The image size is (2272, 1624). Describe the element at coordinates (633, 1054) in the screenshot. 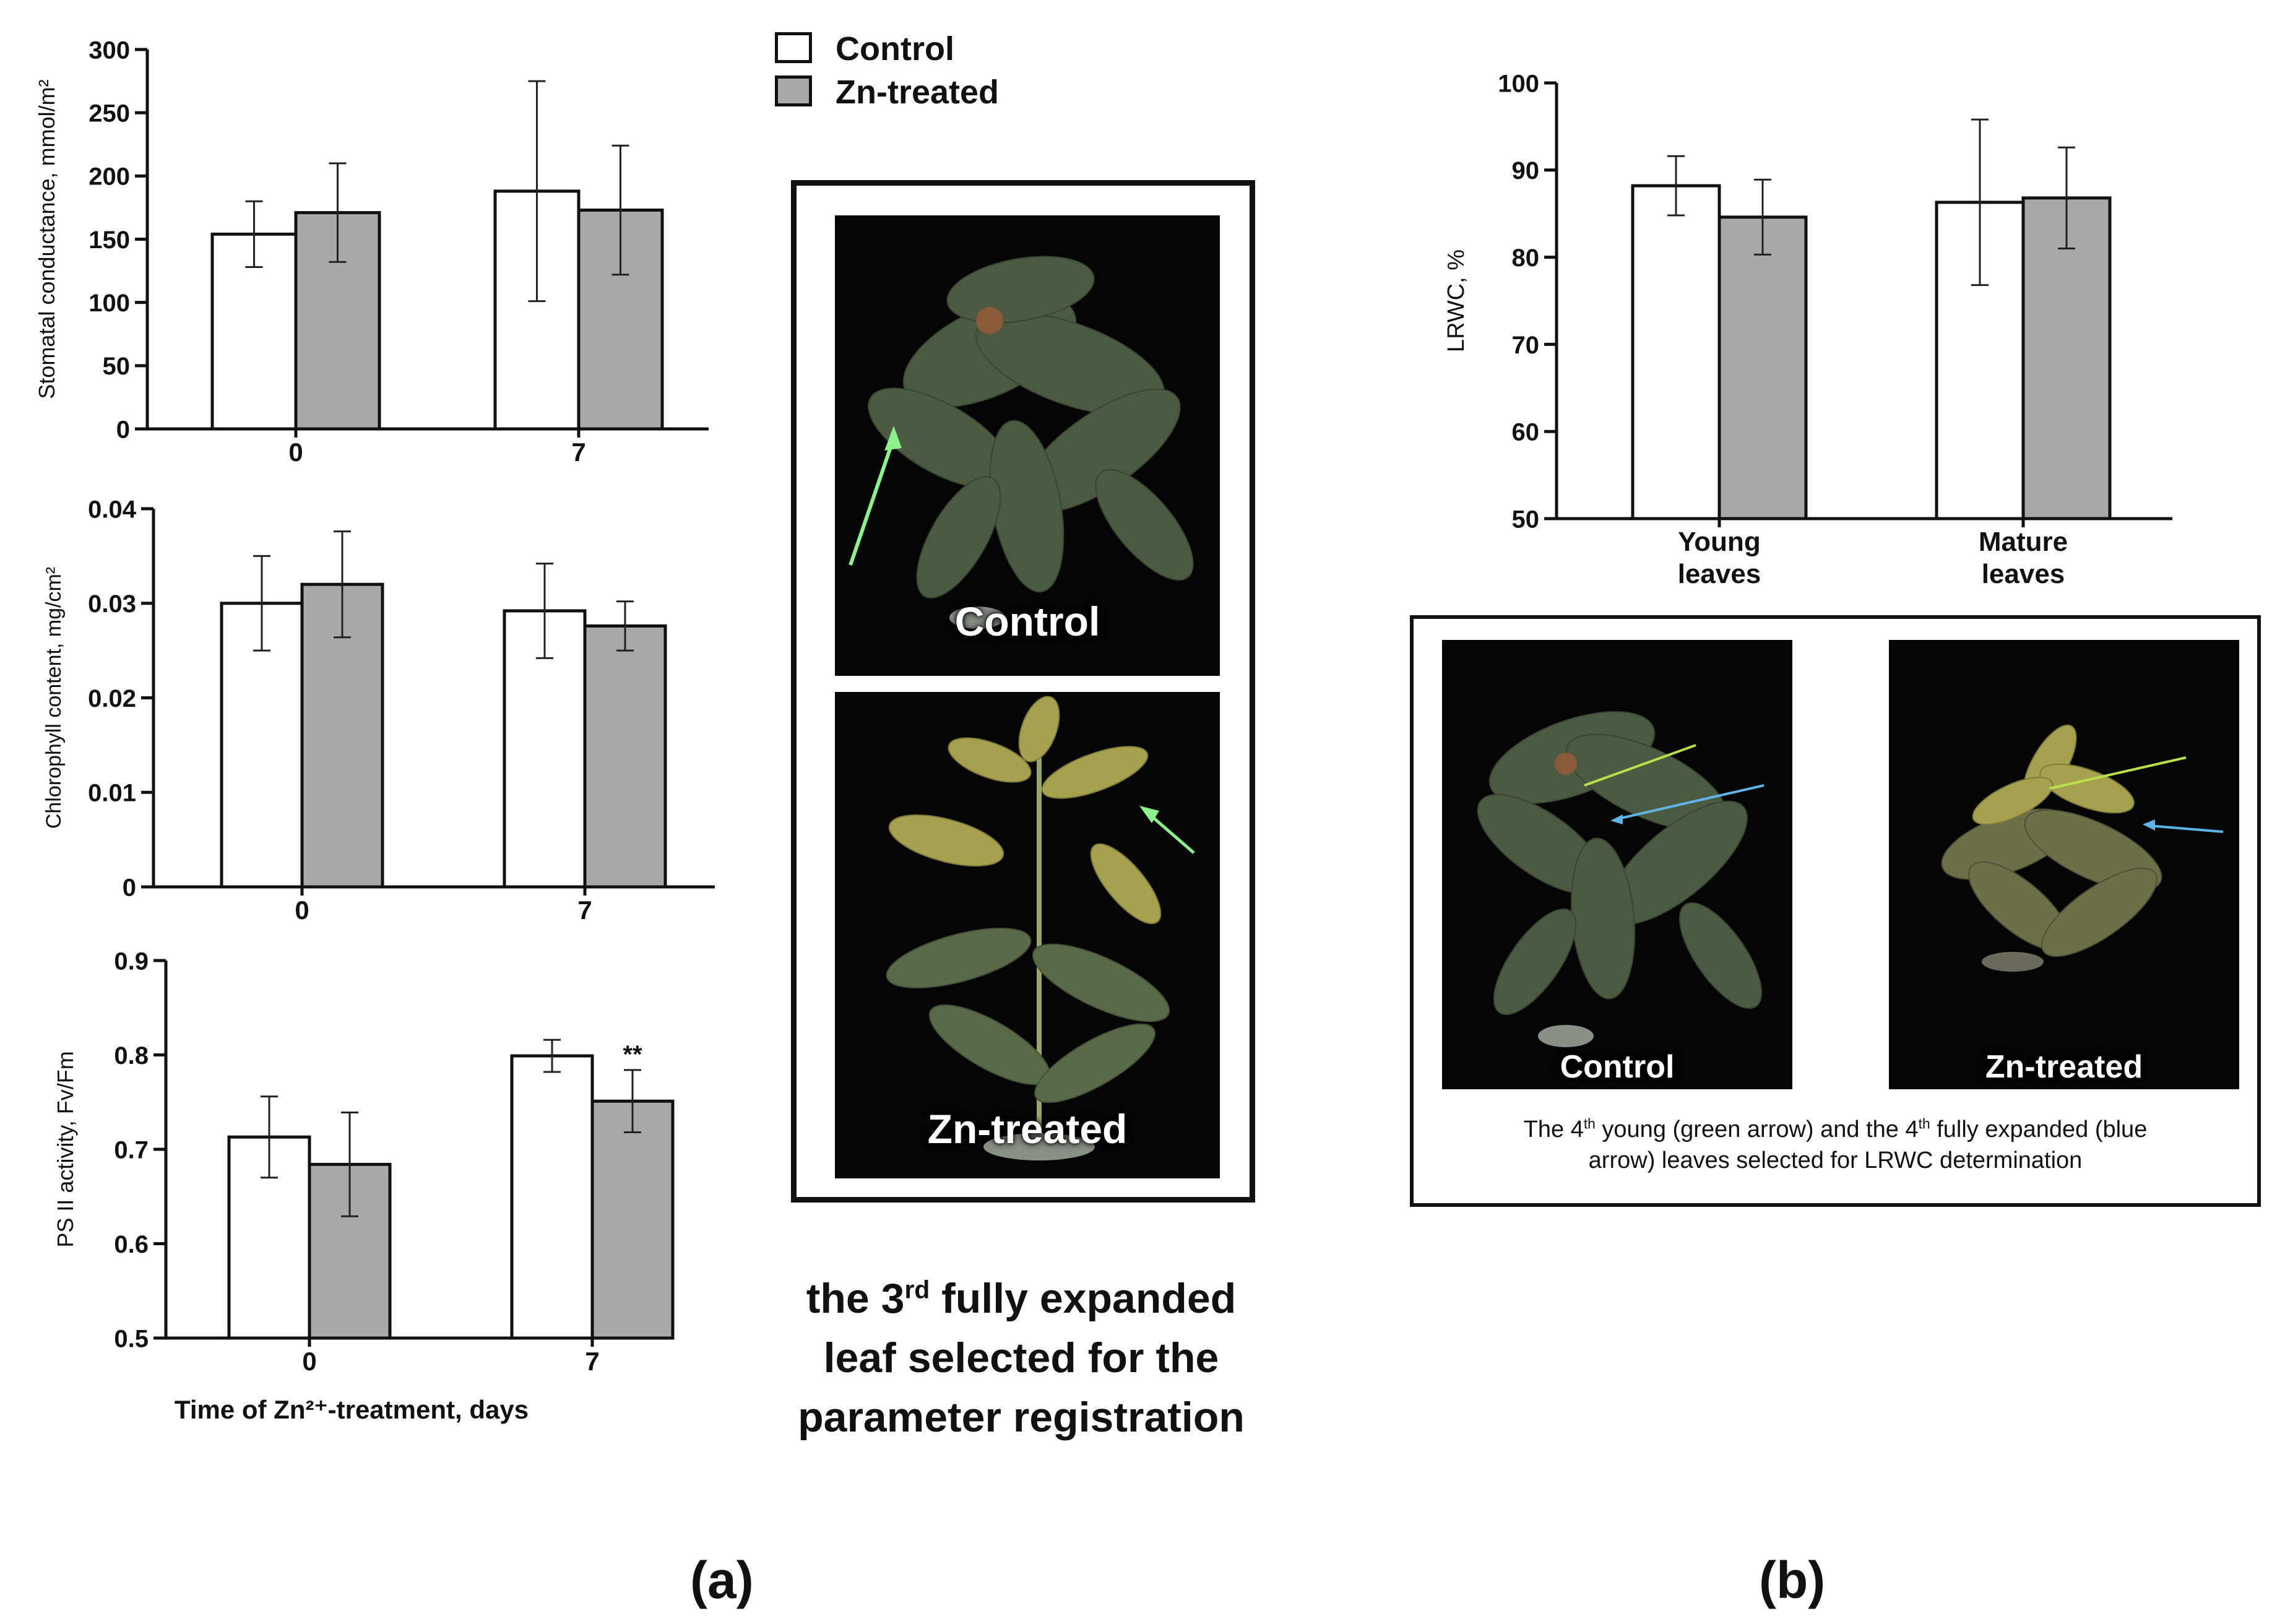

I see `psii-significance-label: **` at that location.